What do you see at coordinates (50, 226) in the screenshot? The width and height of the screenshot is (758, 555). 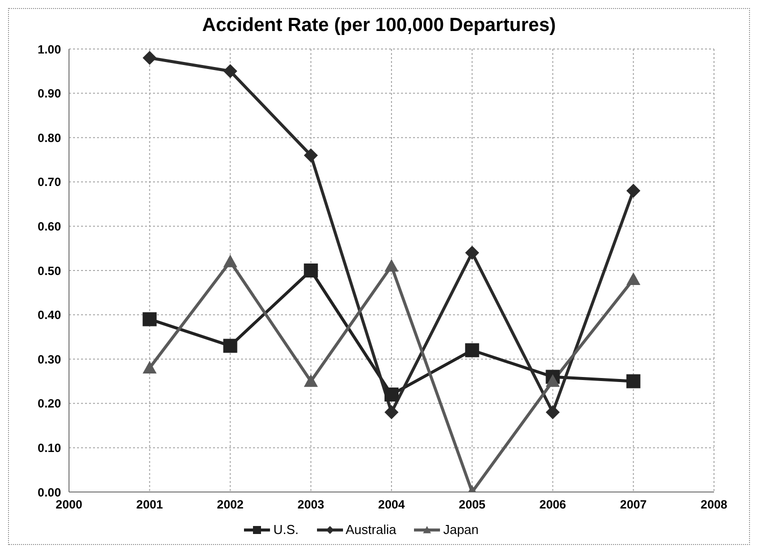 I see `y-tick-label: 0.60` at bounding box center [50, 226].